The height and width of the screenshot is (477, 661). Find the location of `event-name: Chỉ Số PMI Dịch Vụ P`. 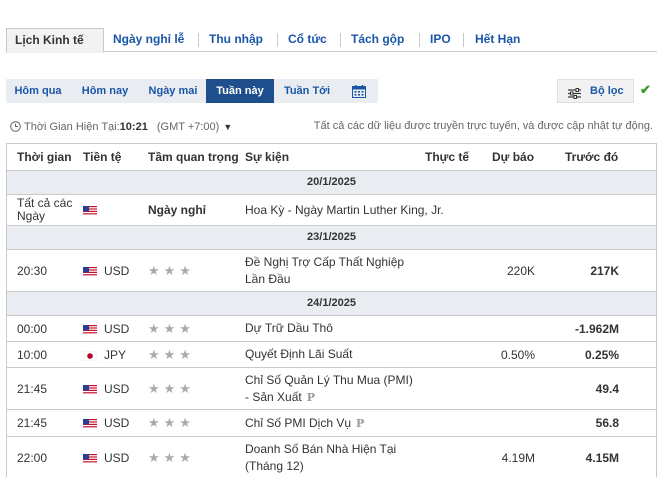

event-name: Chỉ Số PMI Dịch Vụ P is located at coordinates (332, 423).